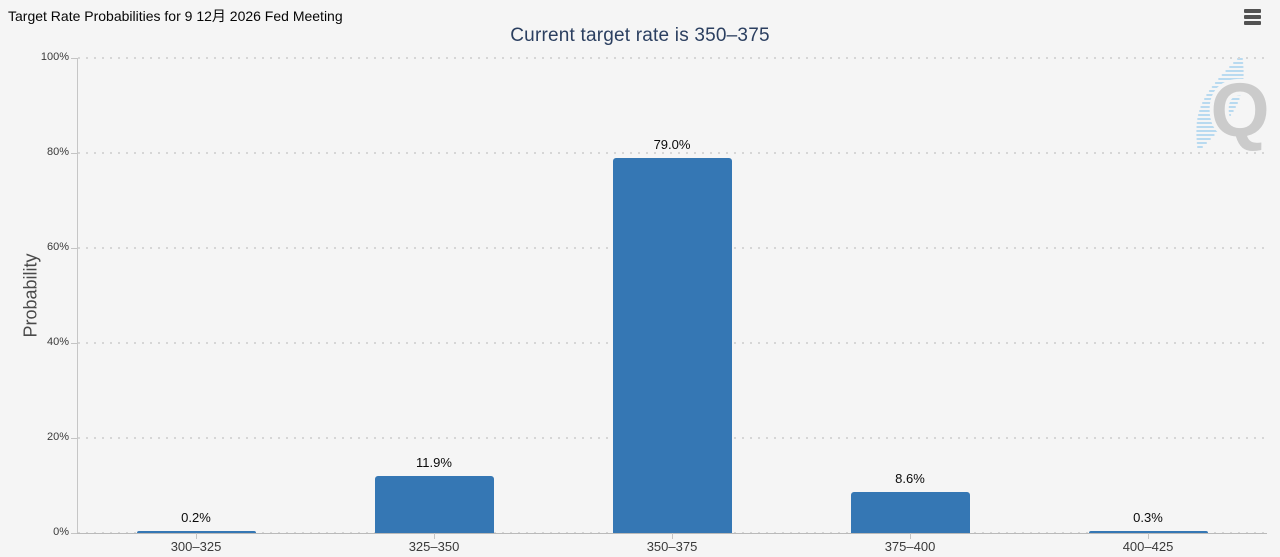 This screenshot has height=557, width=1280. Describe the element at coordinates (910, 546) in the screenshot. I see `x-category-label: 375–400` at that location.